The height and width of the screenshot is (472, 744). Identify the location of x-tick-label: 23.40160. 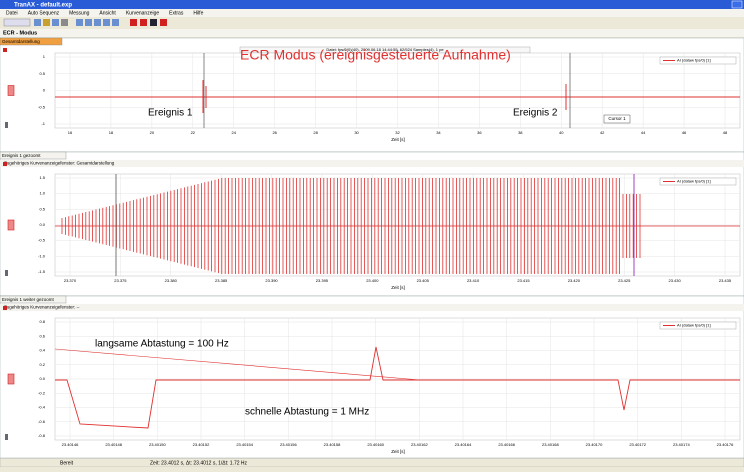
(375, 444).